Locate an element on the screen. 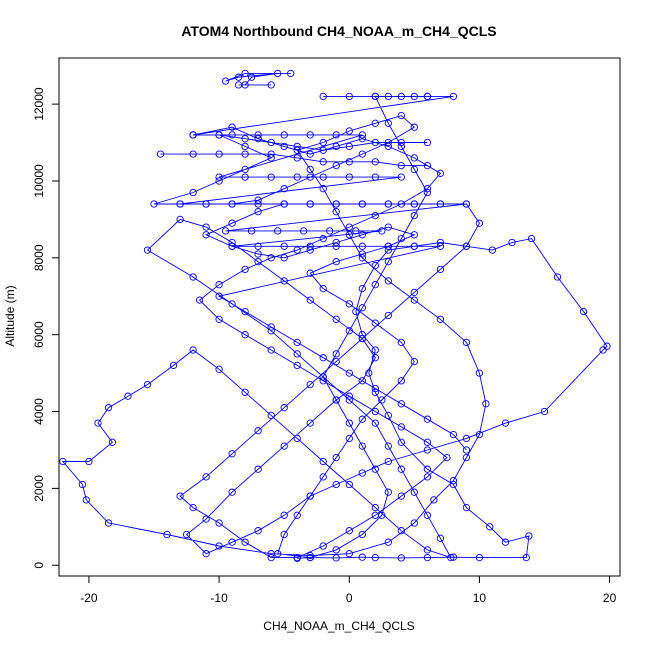  x-tick-label: 10 is located at coordinates (480, 598).